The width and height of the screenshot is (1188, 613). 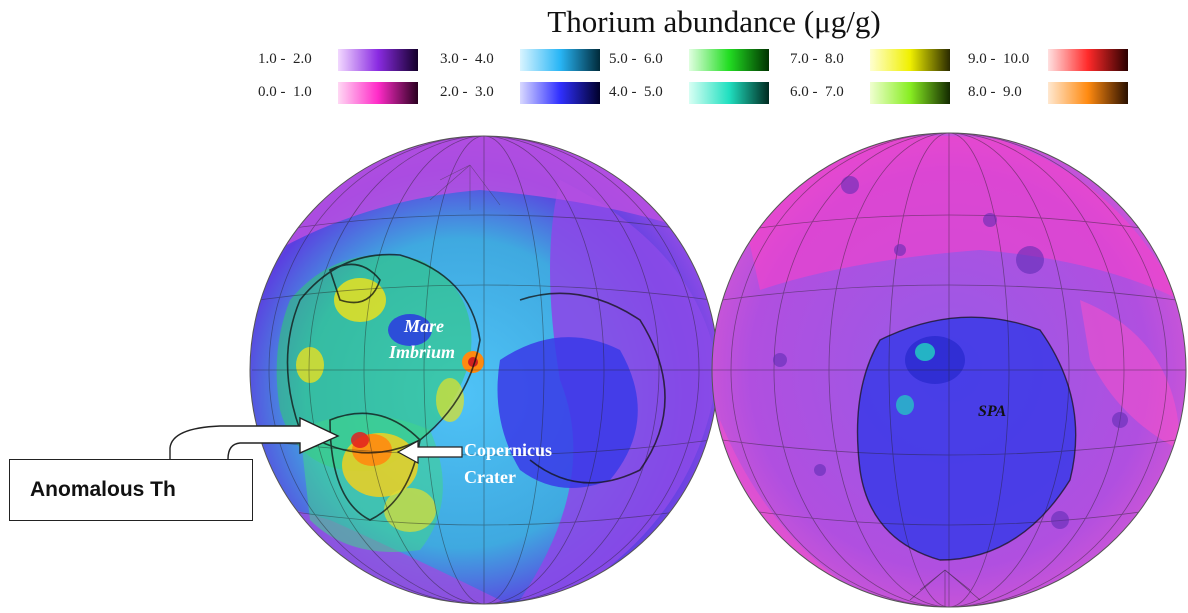 I want to click on legend-item: 6.0 - 7.0, so click(x=870, y=93).